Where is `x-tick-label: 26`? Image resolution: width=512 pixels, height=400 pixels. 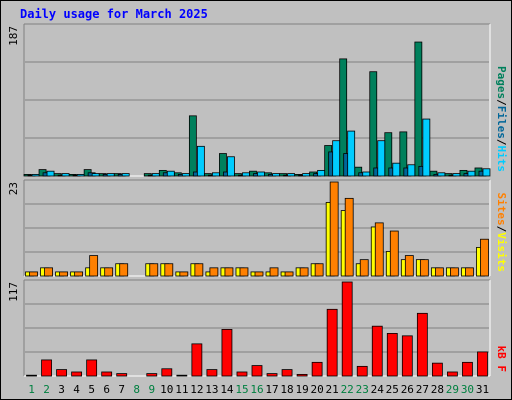 x-tick-label: 26 is located at coordinates (407, 389).